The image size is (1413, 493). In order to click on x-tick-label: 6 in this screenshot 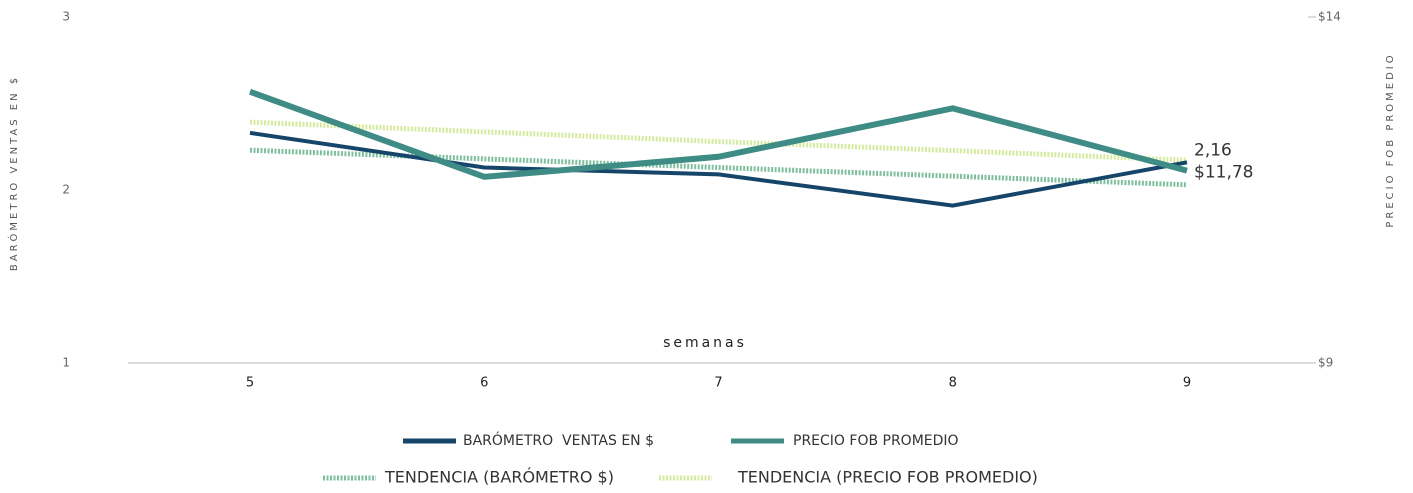, I will do `click(484, 383)`.